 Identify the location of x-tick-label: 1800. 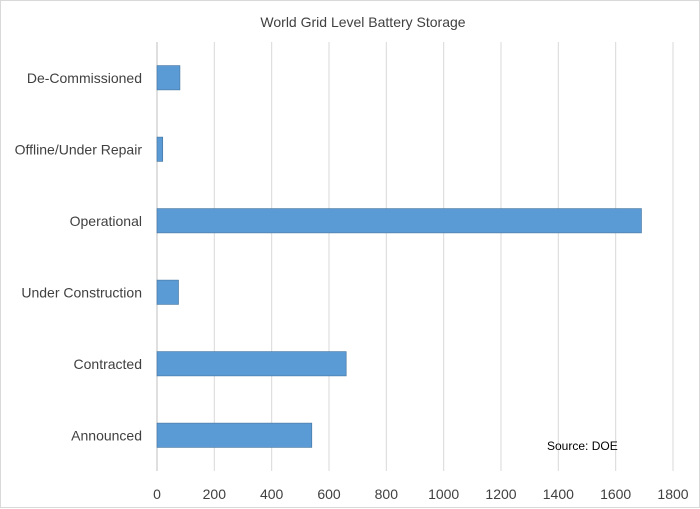
(672, 494).